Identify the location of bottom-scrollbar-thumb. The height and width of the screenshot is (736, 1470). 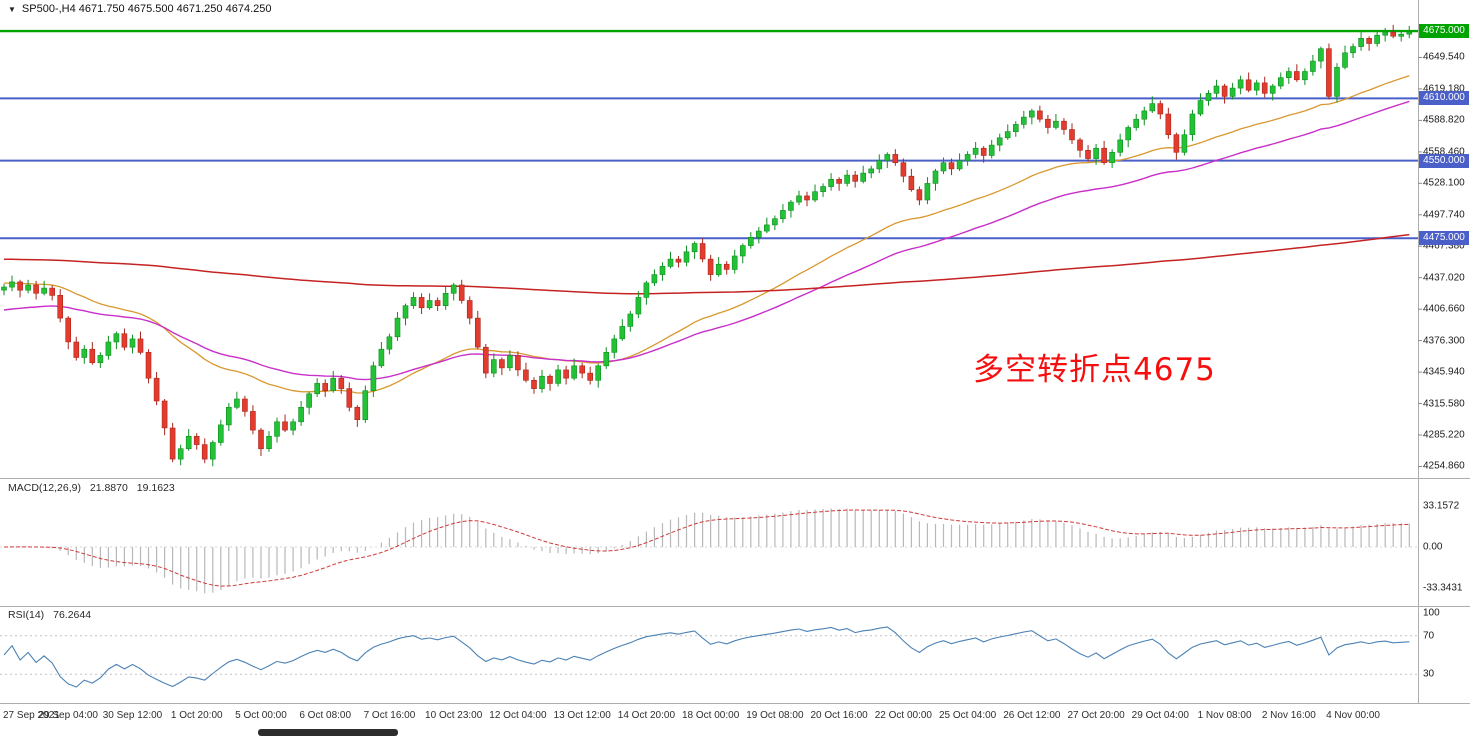
(328, 732).